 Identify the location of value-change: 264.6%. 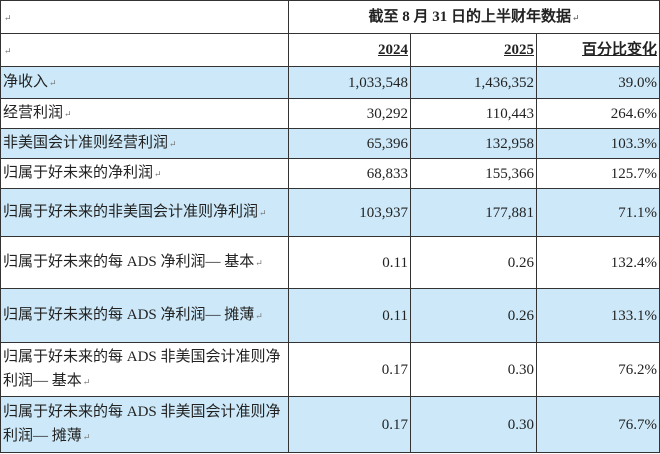
(597, 113).